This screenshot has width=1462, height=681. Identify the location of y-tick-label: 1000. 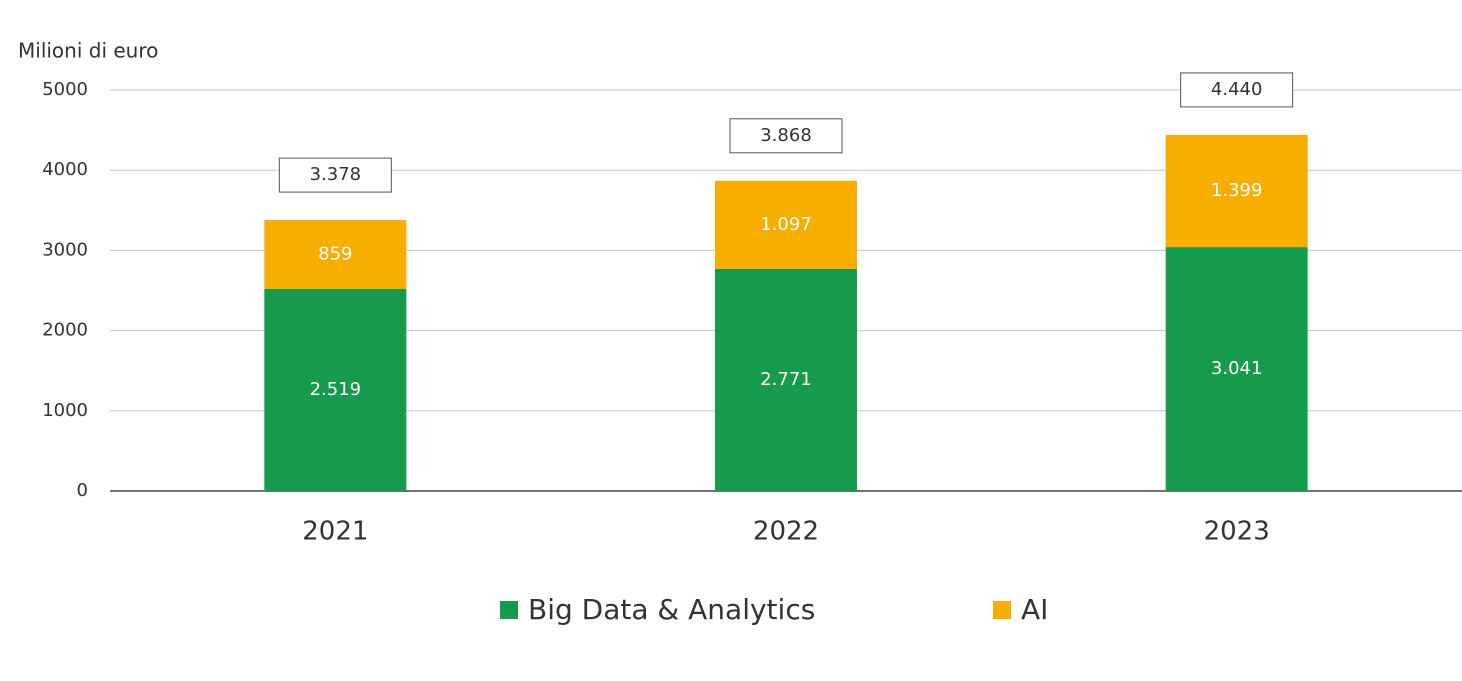
(65, 410).